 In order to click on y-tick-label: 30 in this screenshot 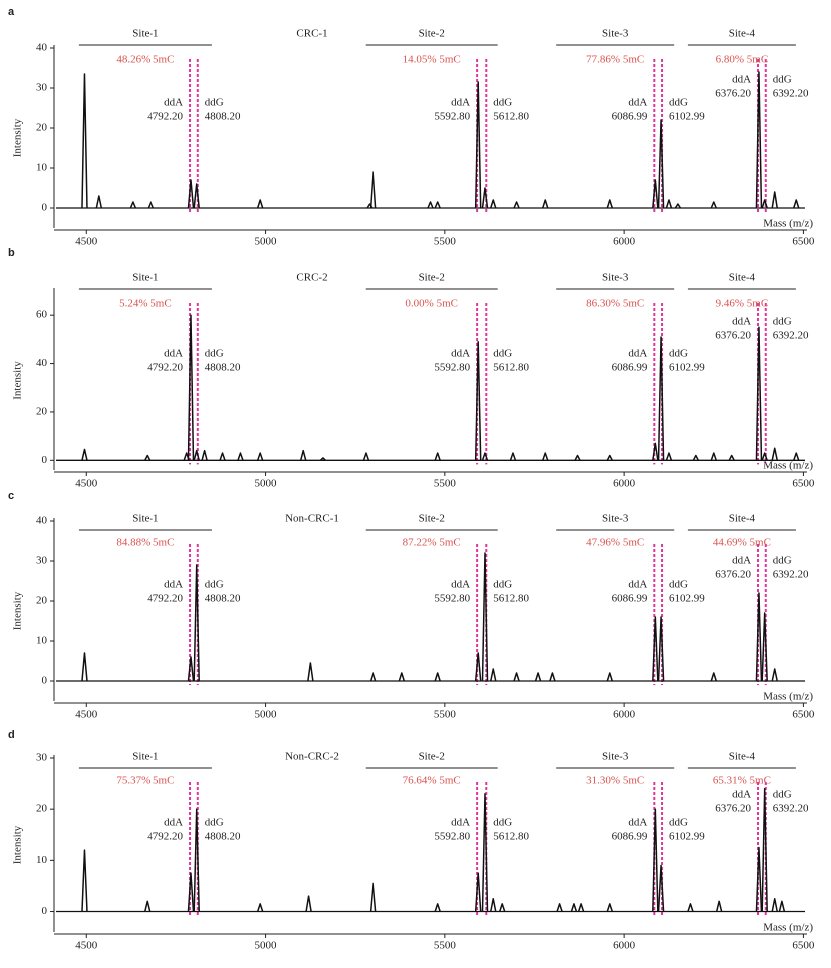, I will do `click(42, 758)`.